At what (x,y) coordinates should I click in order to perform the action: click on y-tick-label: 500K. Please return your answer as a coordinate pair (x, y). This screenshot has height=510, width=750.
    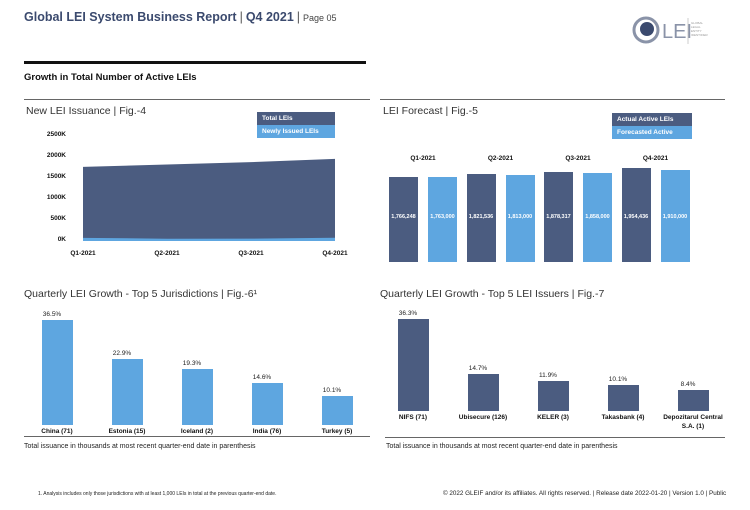
    Looking at the image, I should click on (58, 218).